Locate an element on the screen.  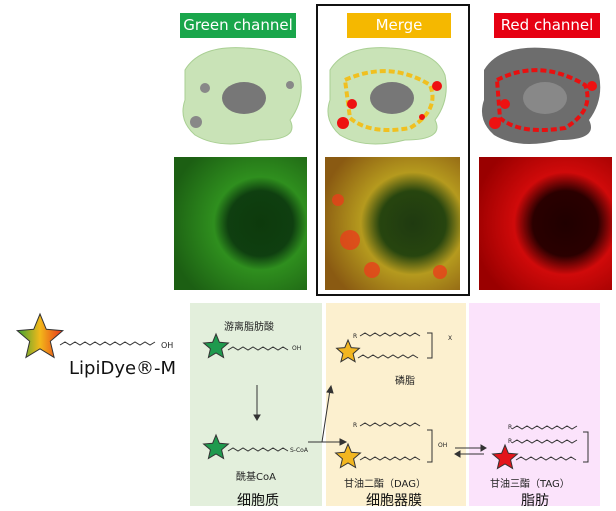
probe-name: LipiDye®-M is located at coordinates (123, 368).